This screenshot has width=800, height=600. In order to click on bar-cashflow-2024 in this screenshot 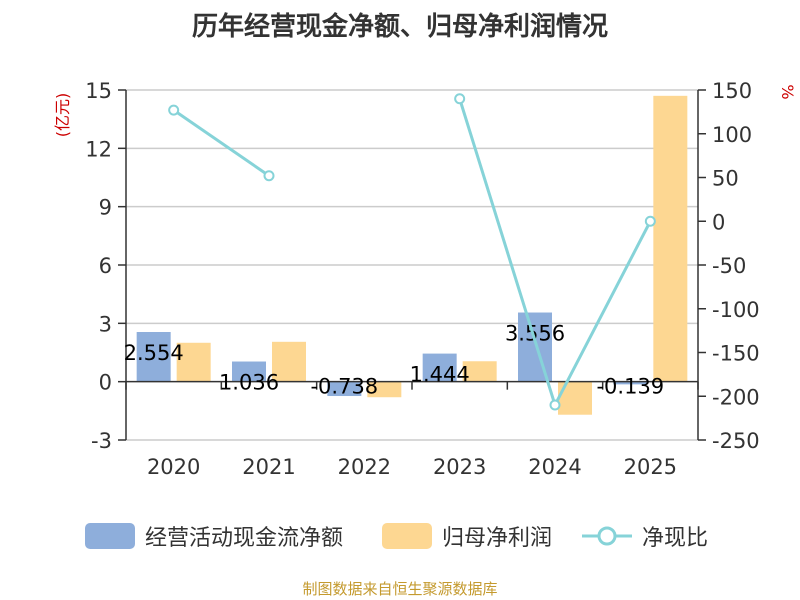, I will do `click(535, 347)`.